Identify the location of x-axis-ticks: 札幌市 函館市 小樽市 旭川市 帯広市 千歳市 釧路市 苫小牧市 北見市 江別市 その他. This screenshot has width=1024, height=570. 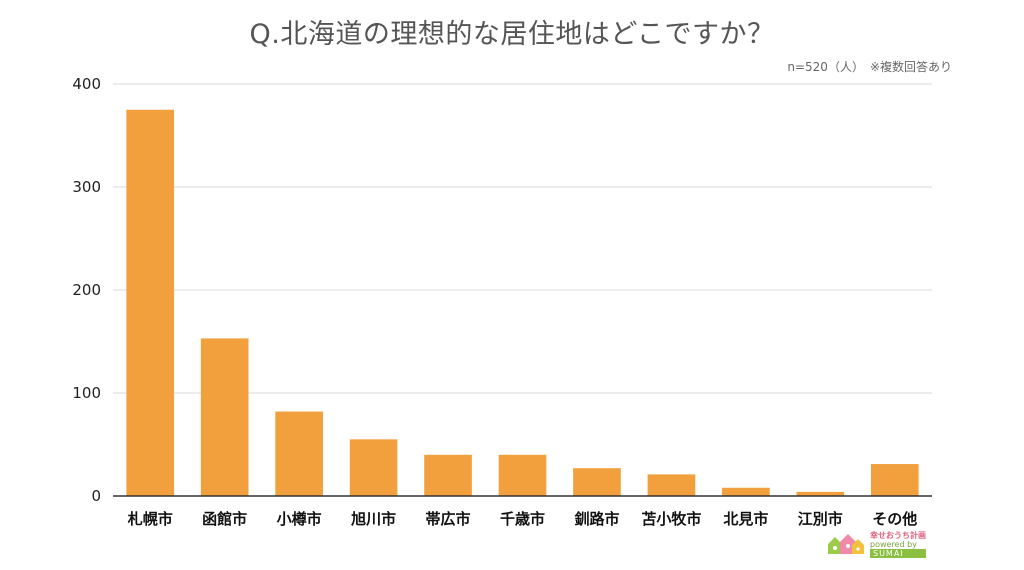
(522, 519).